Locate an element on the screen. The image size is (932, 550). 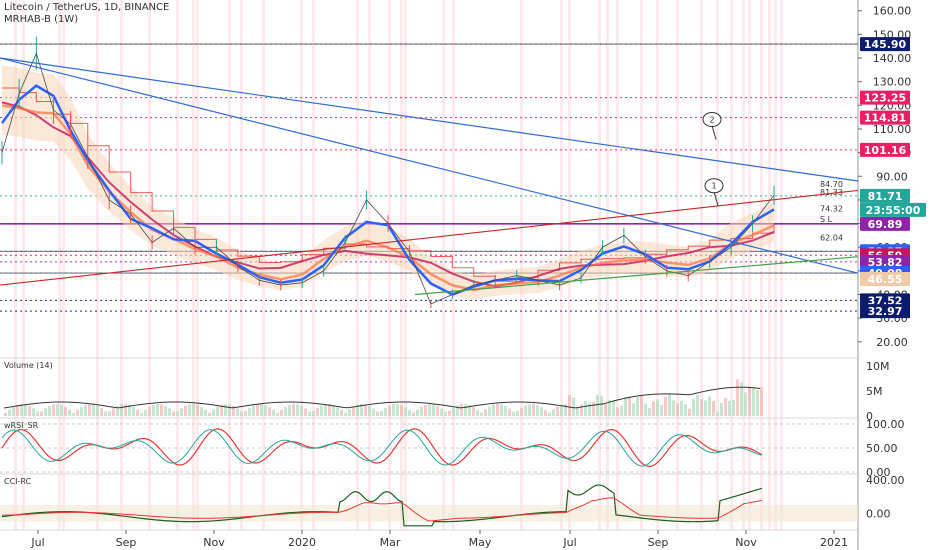
indicator-title: MRHAB-B (1W) is located at coordinates (41, 19).